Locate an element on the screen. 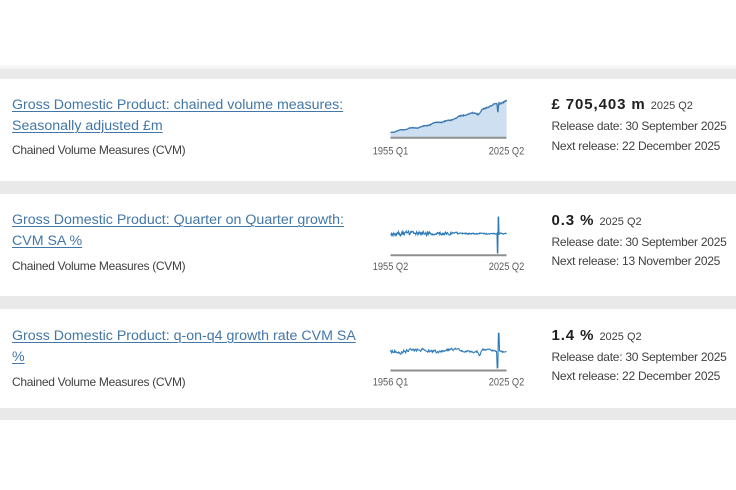 The height and width of the screenshot is (490, 736). svg-text: 1955 Q1 is located at coordinates (391, 152).